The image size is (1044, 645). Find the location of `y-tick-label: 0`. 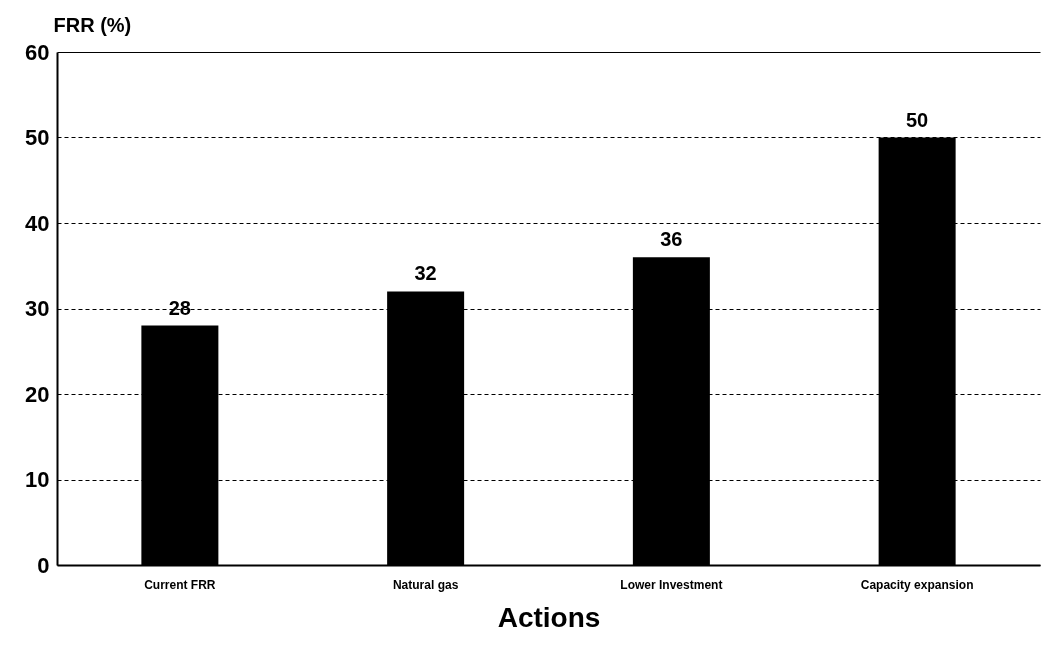

y-tick-label: 0 is located at coordinates (43, 565).